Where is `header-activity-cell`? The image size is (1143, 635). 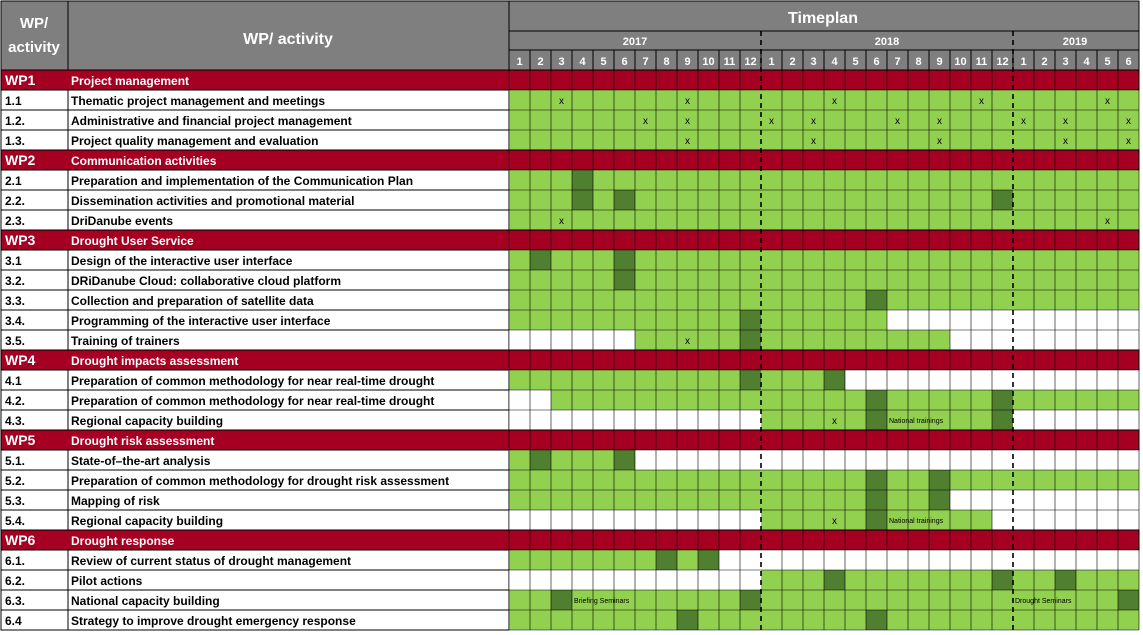
header-activity-cell is located at coordinates (288, 35).